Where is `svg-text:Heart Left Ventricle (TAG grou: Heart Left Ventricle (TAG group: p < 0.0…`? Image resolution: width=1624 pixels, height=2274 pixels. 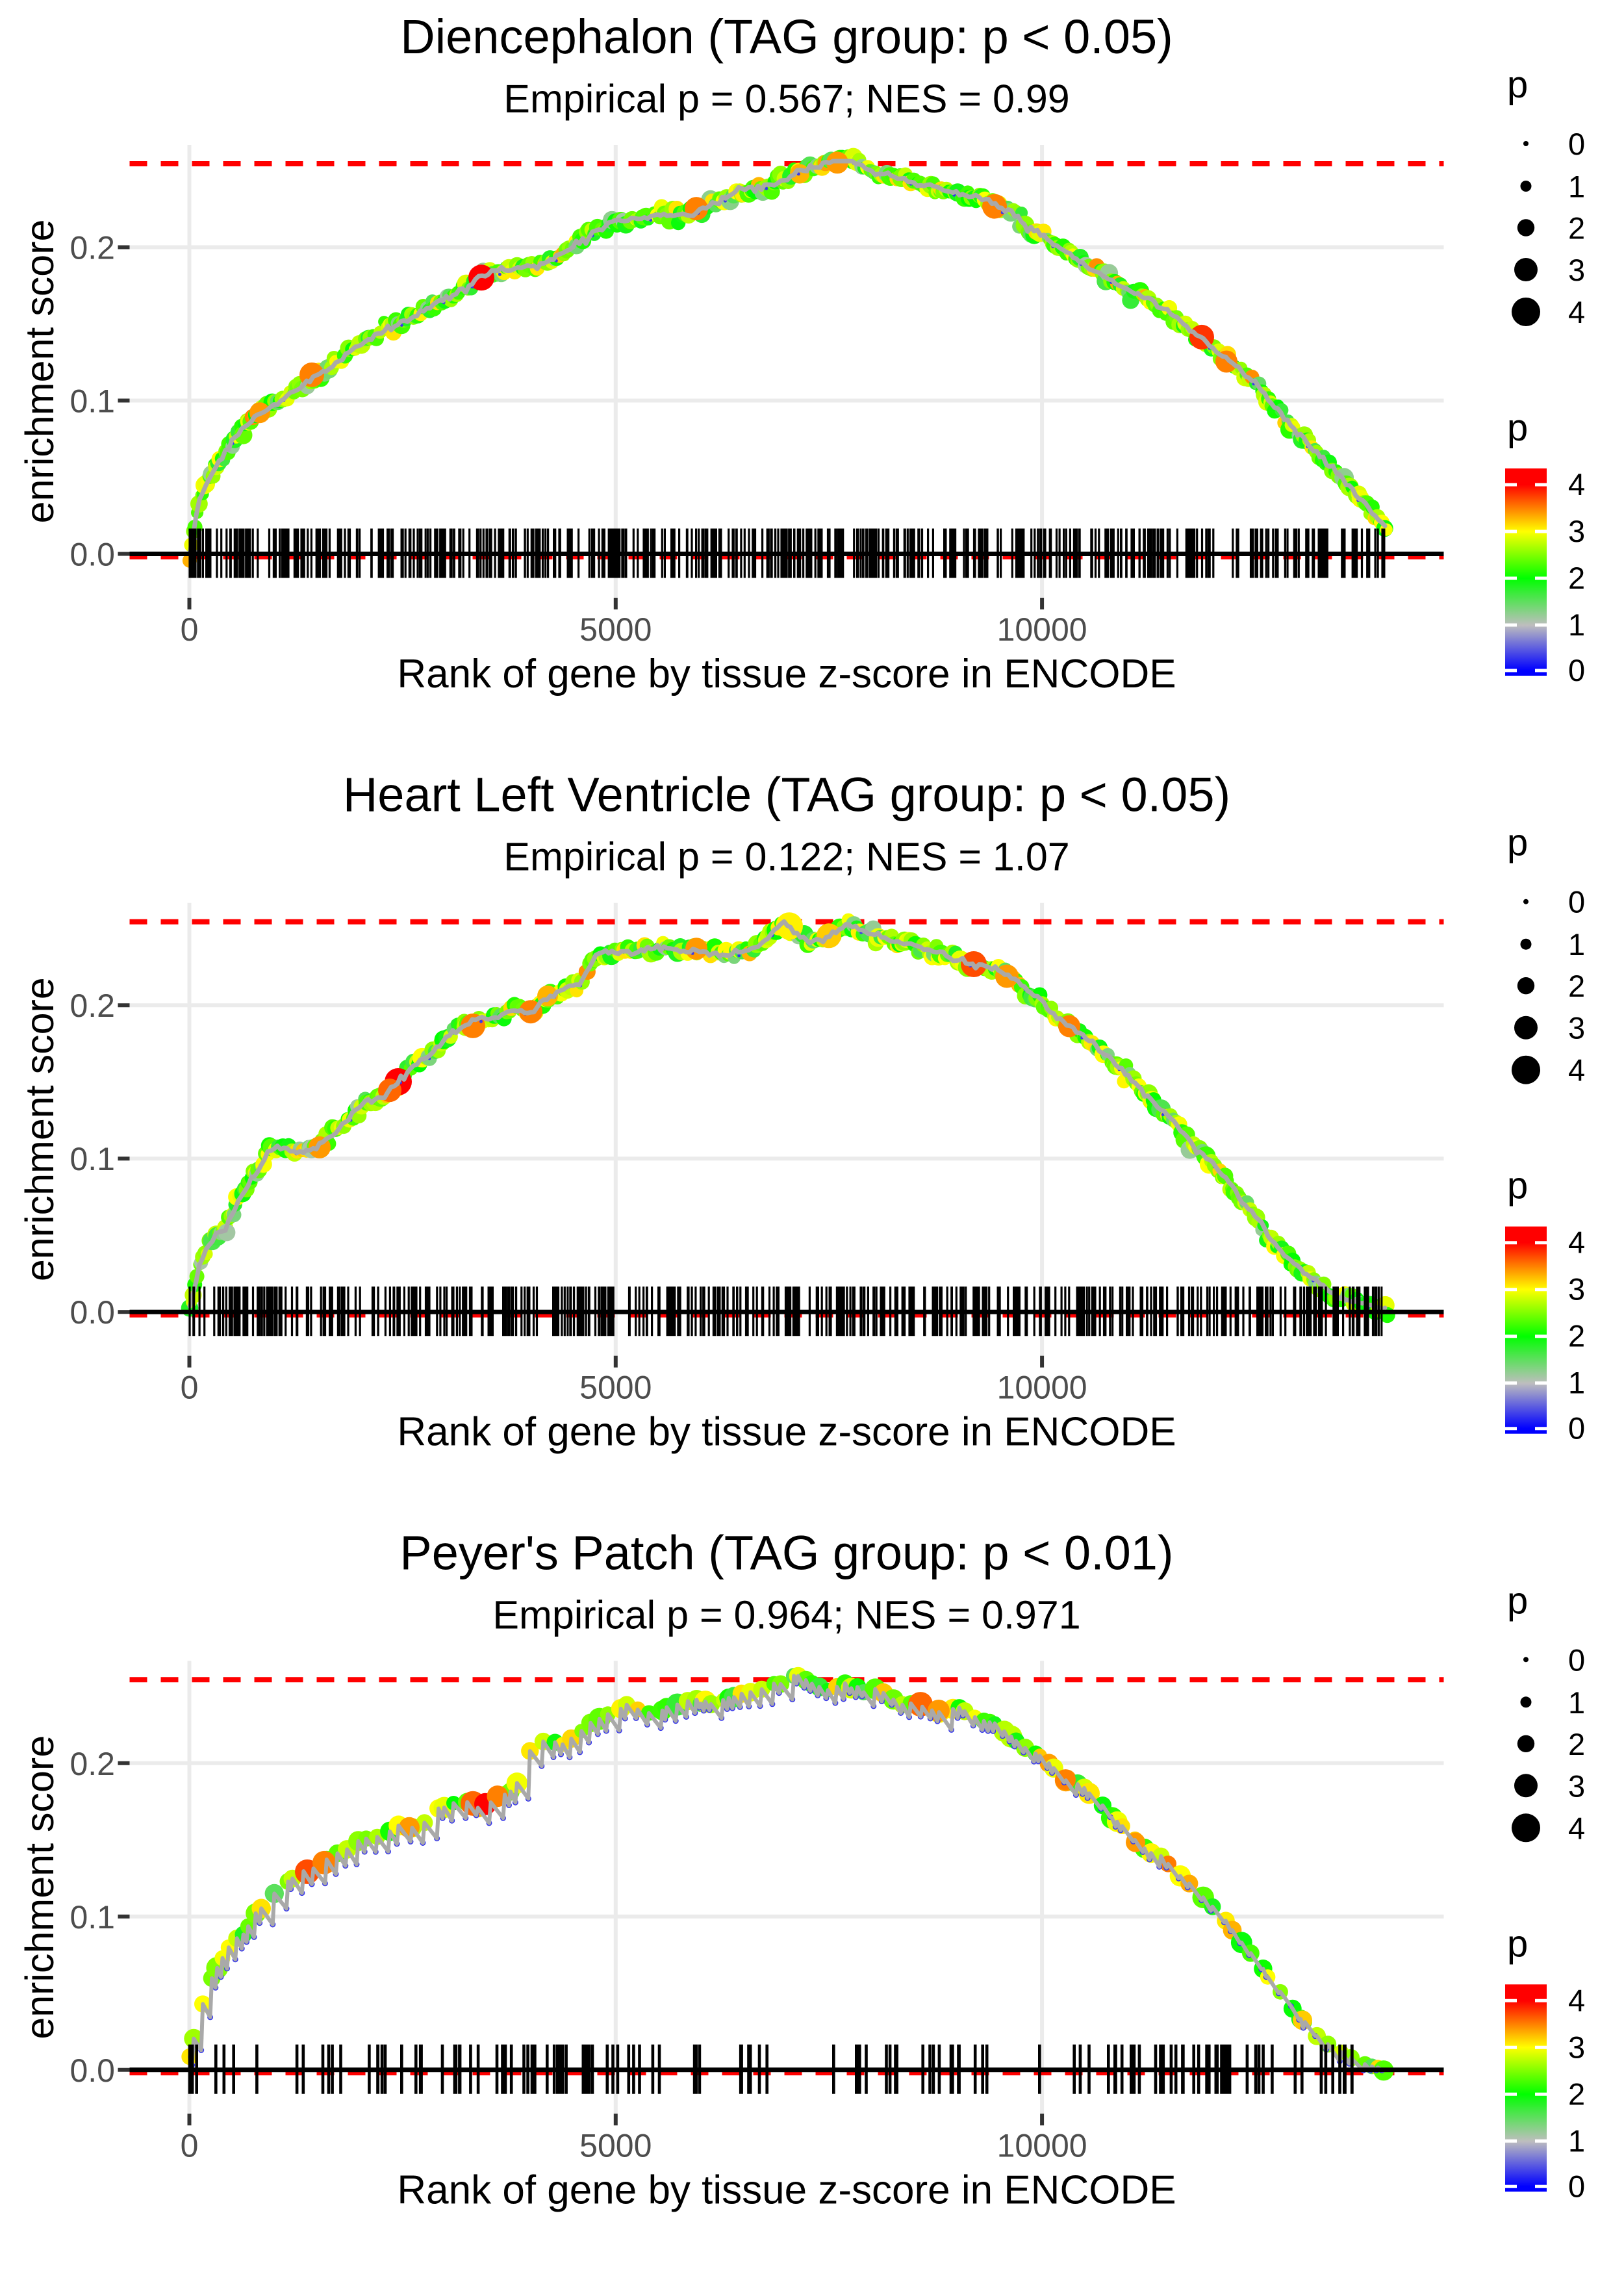
svg-text:Heart Left Ventricle (TAG grou: Heart Left Ventricle (TAG group: p < 0.0… is located at coordinates (786, 795).